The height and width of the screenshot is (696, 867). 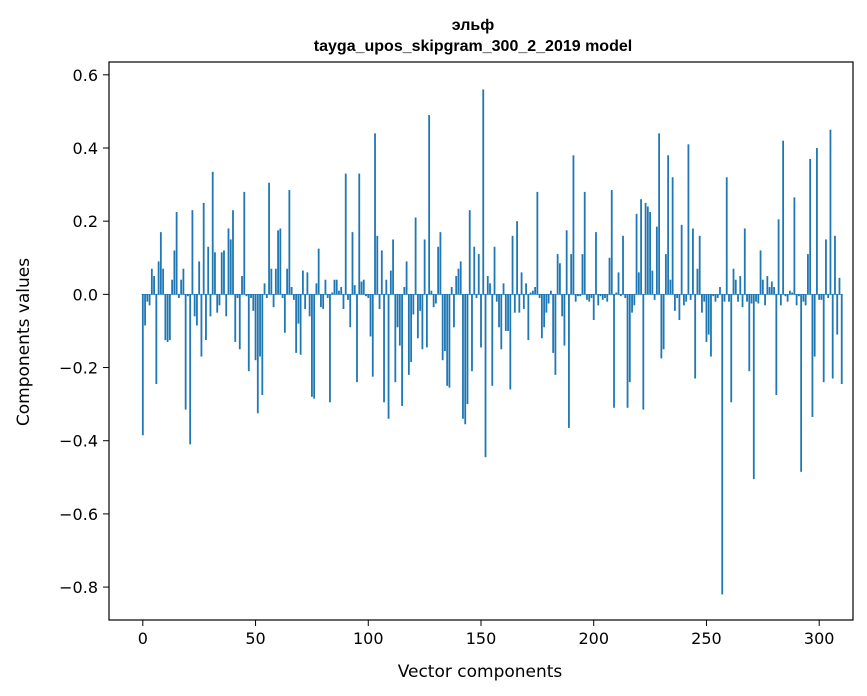 What do you see at coordinates (78, 441) in the screenshot?
I see `y-tick-label: −0.4` at bounding box center [78, 441].